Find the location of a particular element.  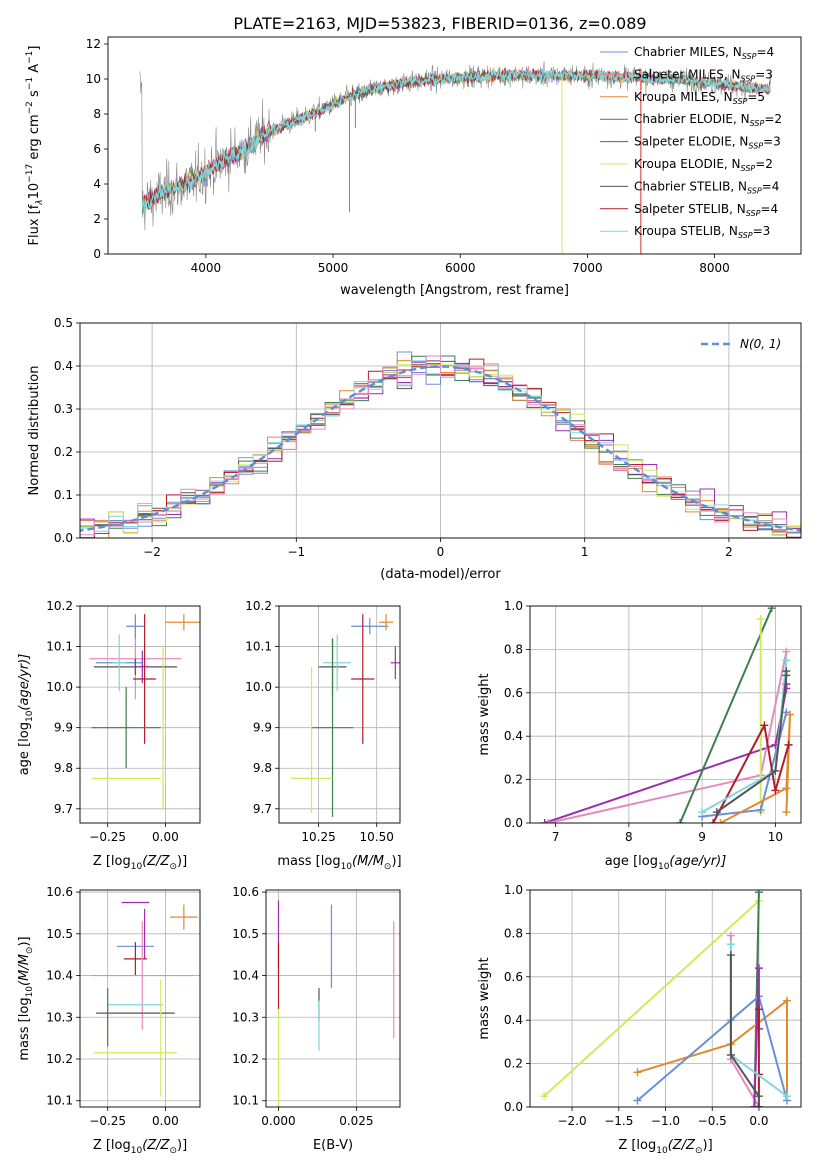

legend-label-value: =5 is located at coordinates (756, 97).